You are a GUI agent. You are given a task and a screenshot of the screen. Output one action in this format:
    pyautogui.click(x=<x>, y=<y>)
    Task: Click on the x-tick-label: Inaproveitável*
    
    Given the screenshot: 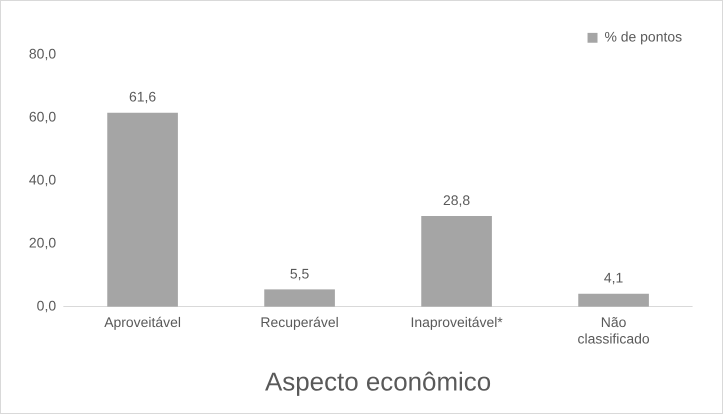 What is the action you would take?
    pyautogui.click(x=457, y=322)
    